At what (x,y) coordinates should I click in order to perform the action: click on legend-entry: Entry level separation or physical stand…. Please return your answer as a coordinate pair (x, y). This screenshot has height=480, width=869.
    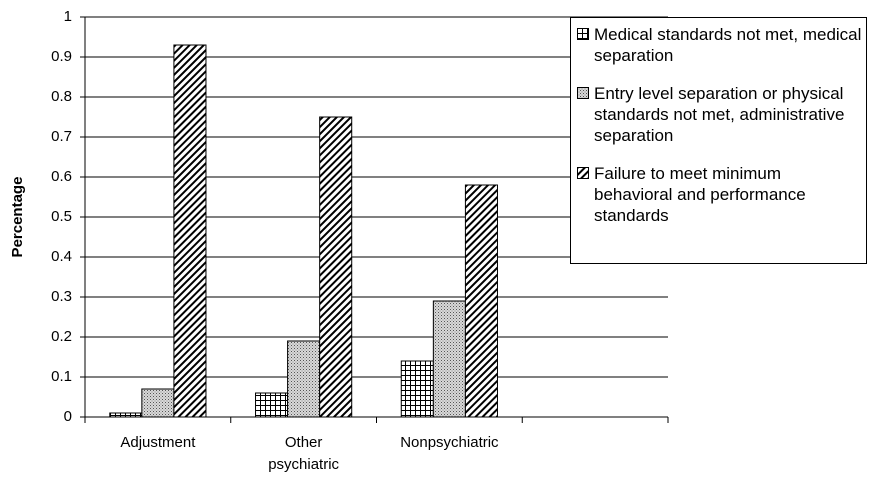
    Looking at the image, I should click on (719, 114).